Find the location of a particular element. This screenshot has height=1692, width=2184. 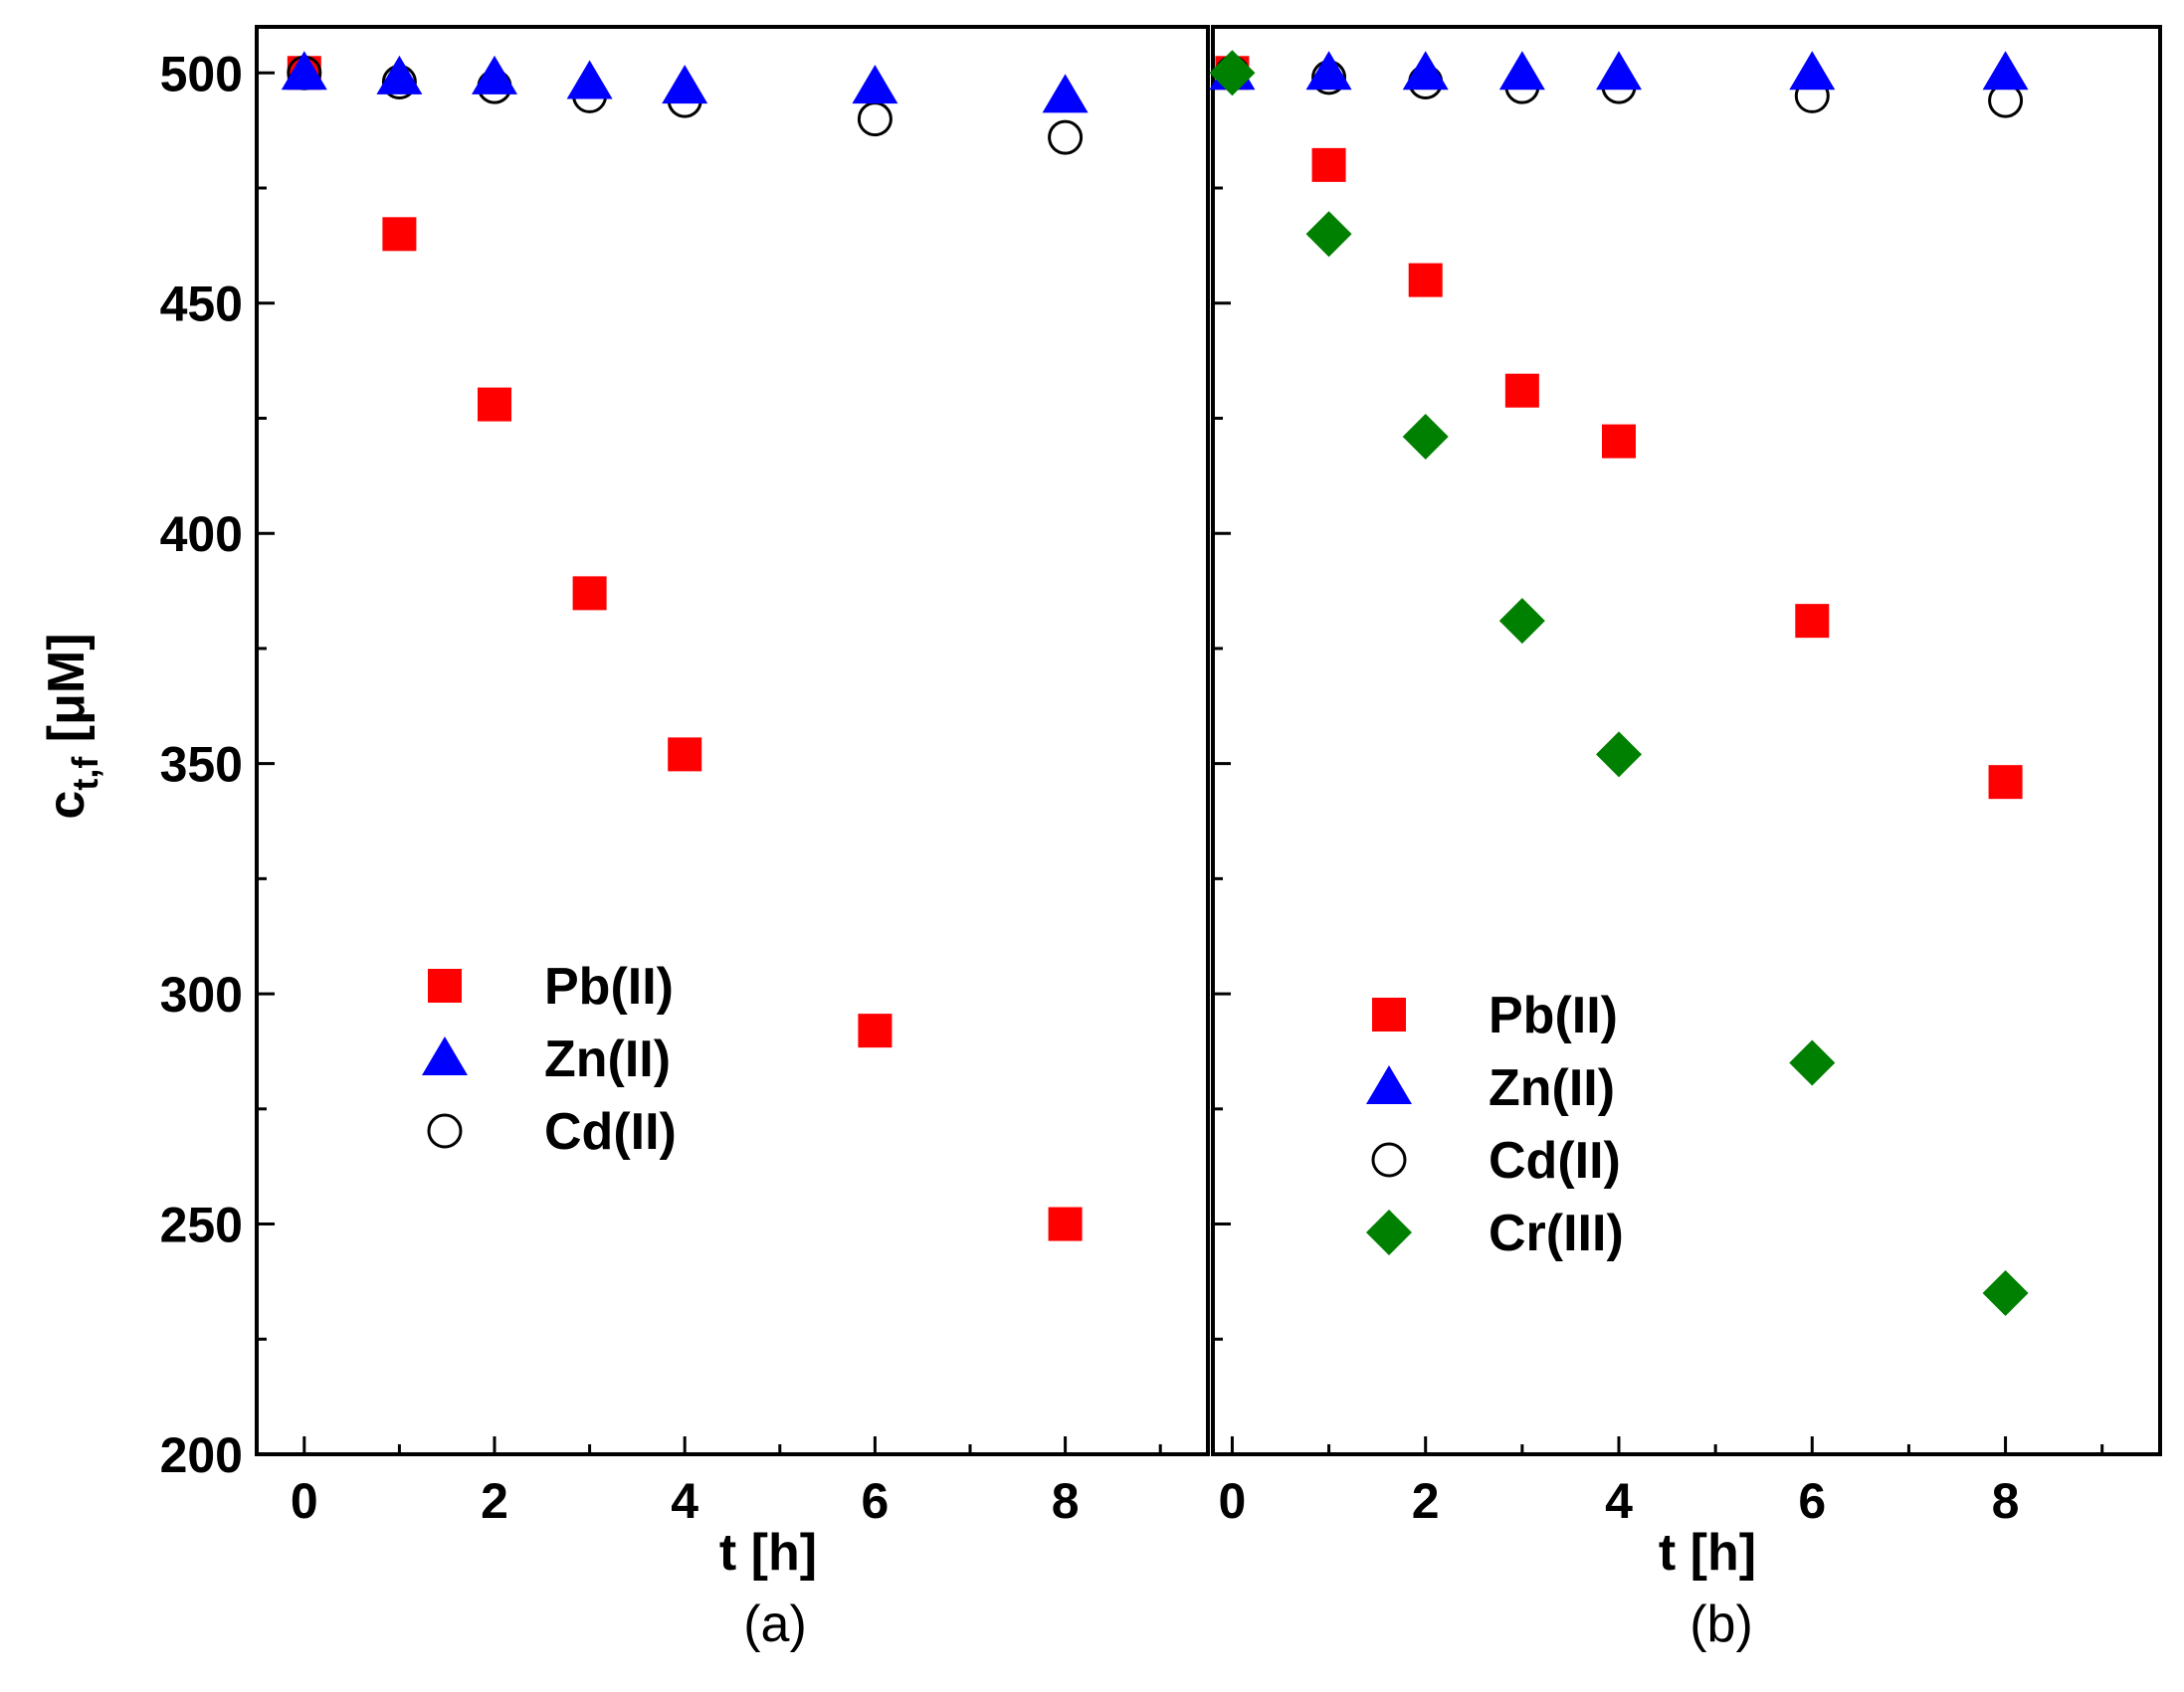

y-axis-title-subscript: t,f is located at coordinates (85, 773).